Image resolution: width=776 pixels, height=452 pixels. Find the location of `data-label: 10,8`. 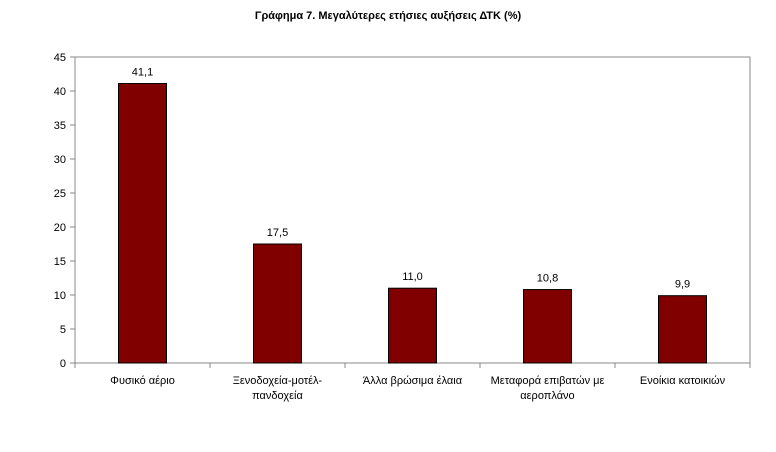

data-label: 10,8 is located at coordinates (547, 279).